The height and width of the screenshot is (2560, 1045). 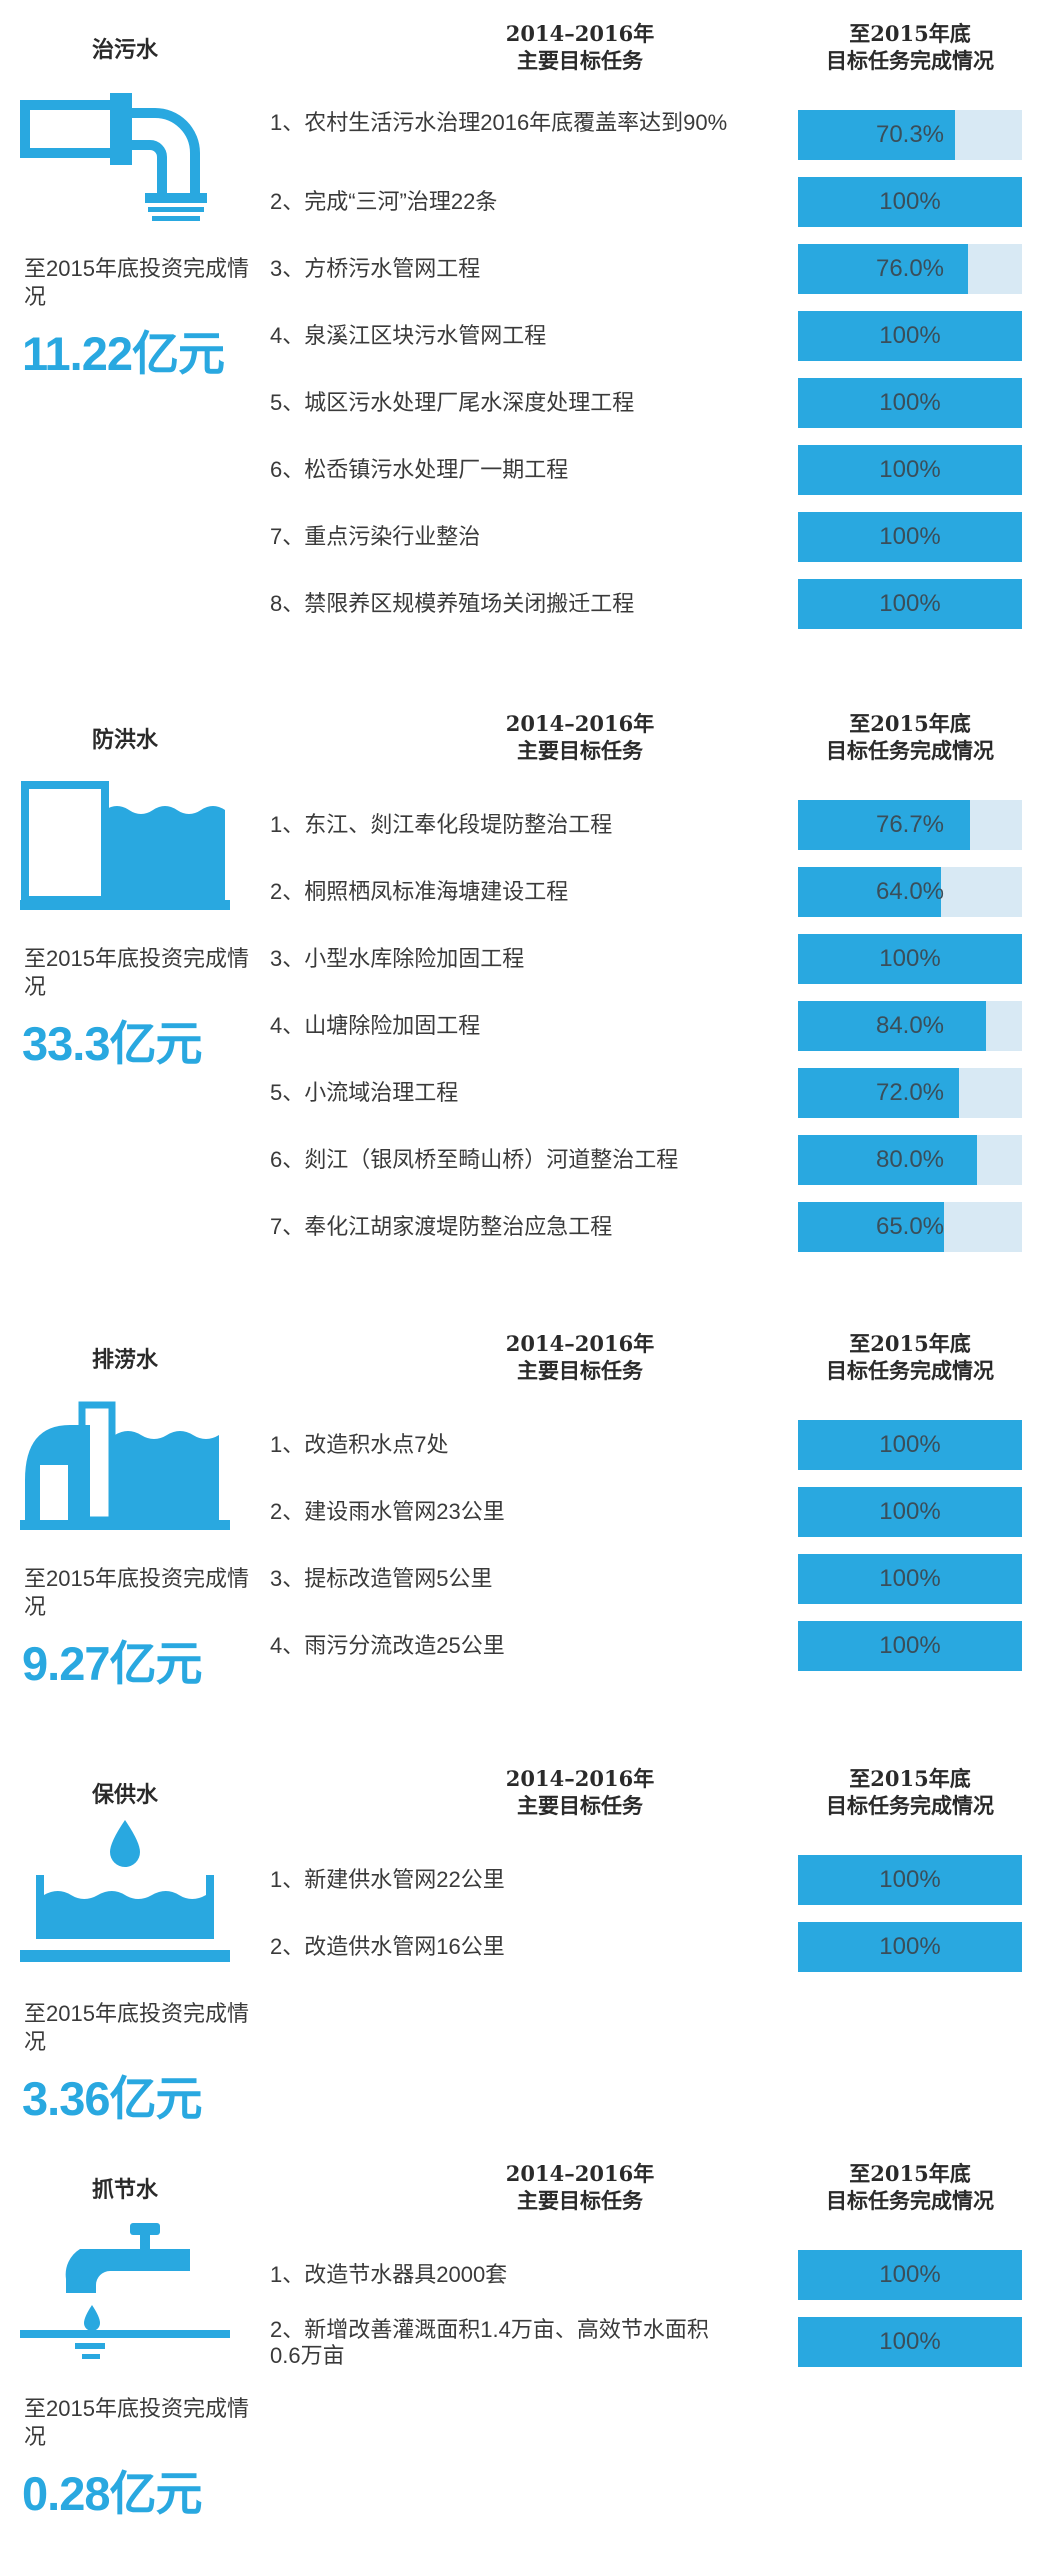 I want to click on section-title: 防洪水, so click(x=124, y=740).